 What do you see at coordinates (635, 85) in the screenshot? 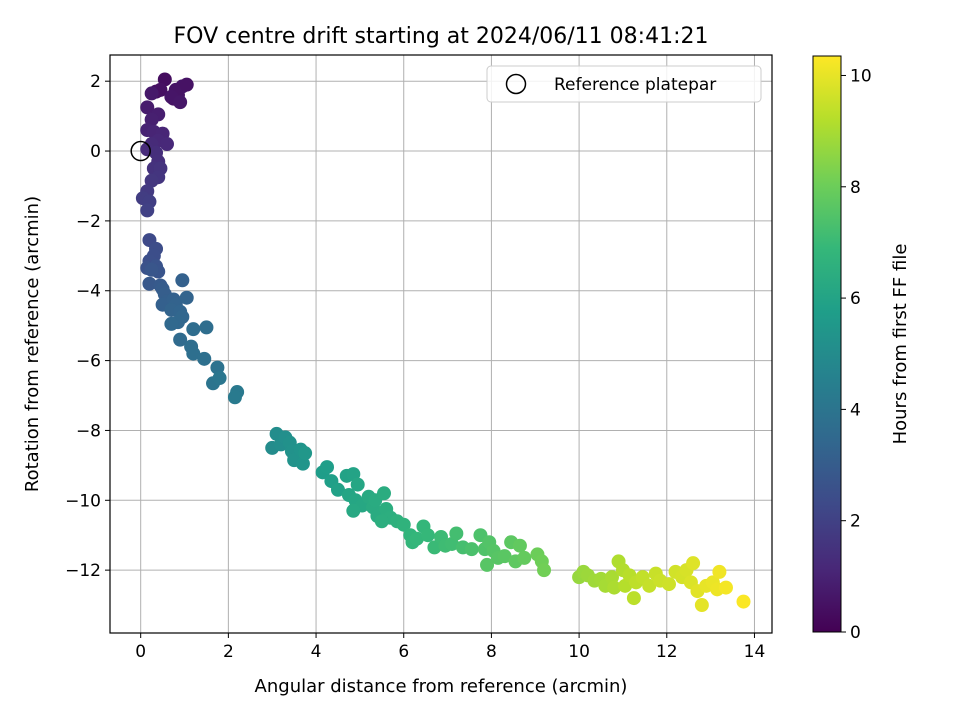
I see `legend-entry-reference-platepar: Reference platepar` at bounding box center [635, 85].